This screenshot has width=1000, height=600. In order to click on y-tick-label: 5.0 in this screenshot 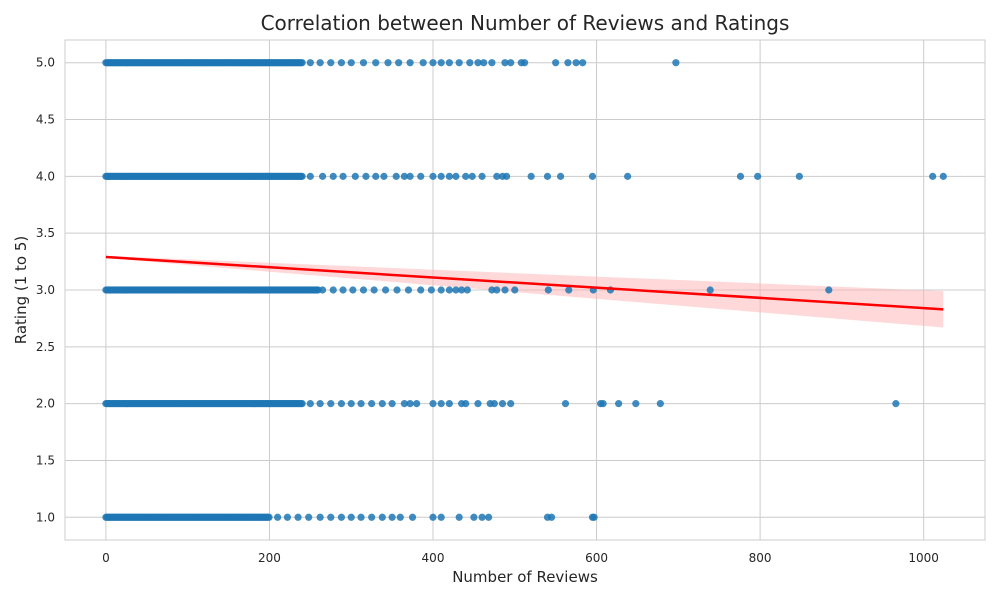, I will do `click(45, 63)`.